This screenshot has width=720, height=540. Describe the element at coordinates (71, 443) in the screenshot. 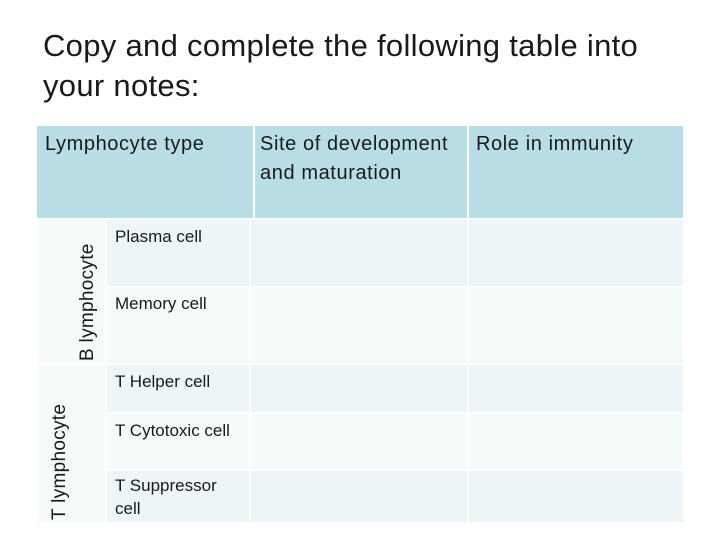

I see `group-t-column: T lymphocyte` at that location.